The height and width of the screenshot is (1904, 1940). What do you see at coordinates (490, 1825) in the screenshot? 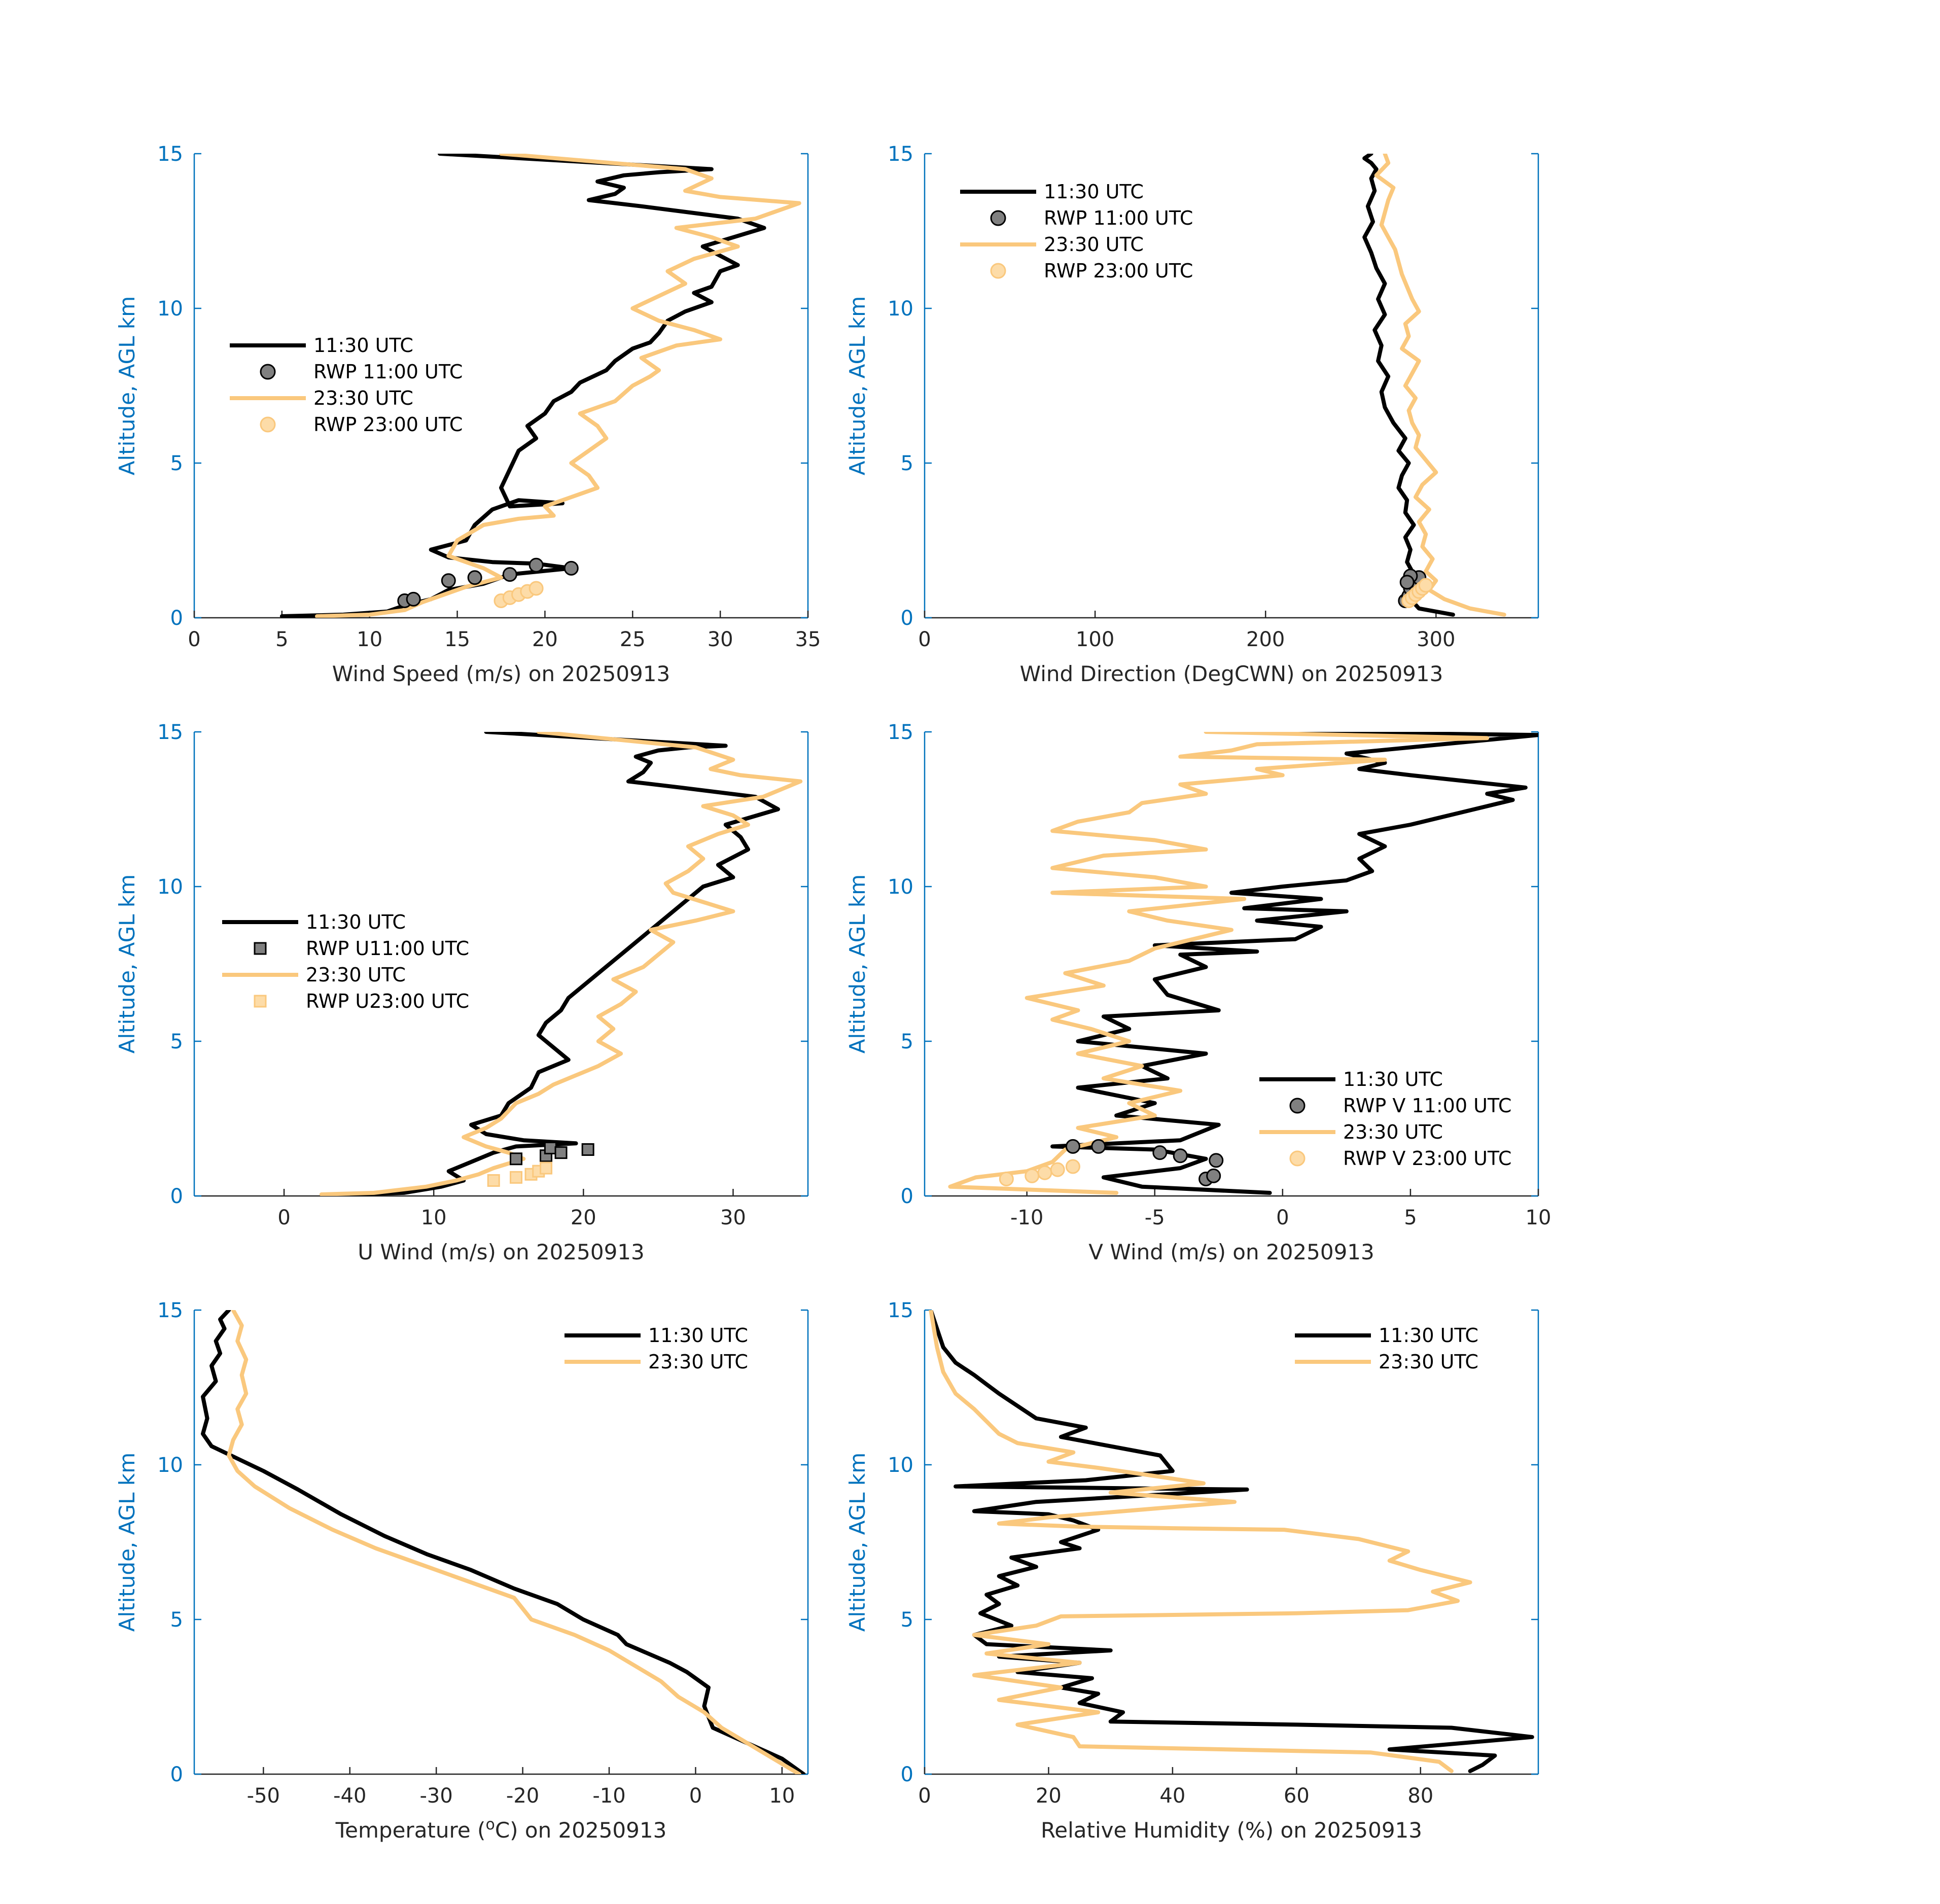
I see `x-axis-title-superscript: o` at bounding box center [490, 1825].